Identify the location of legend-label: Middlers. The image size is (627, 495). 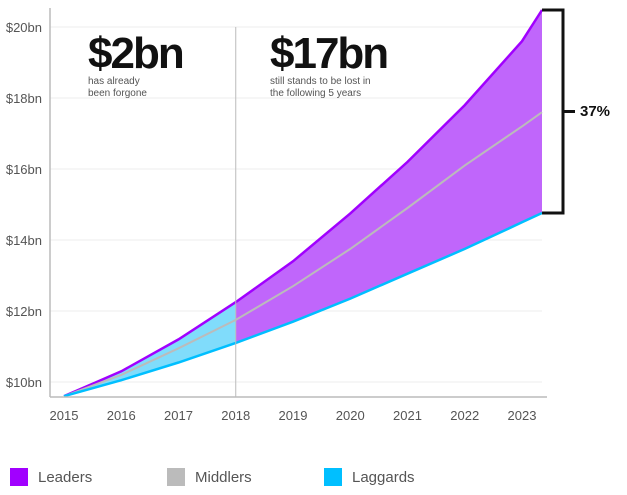
(223, 477).